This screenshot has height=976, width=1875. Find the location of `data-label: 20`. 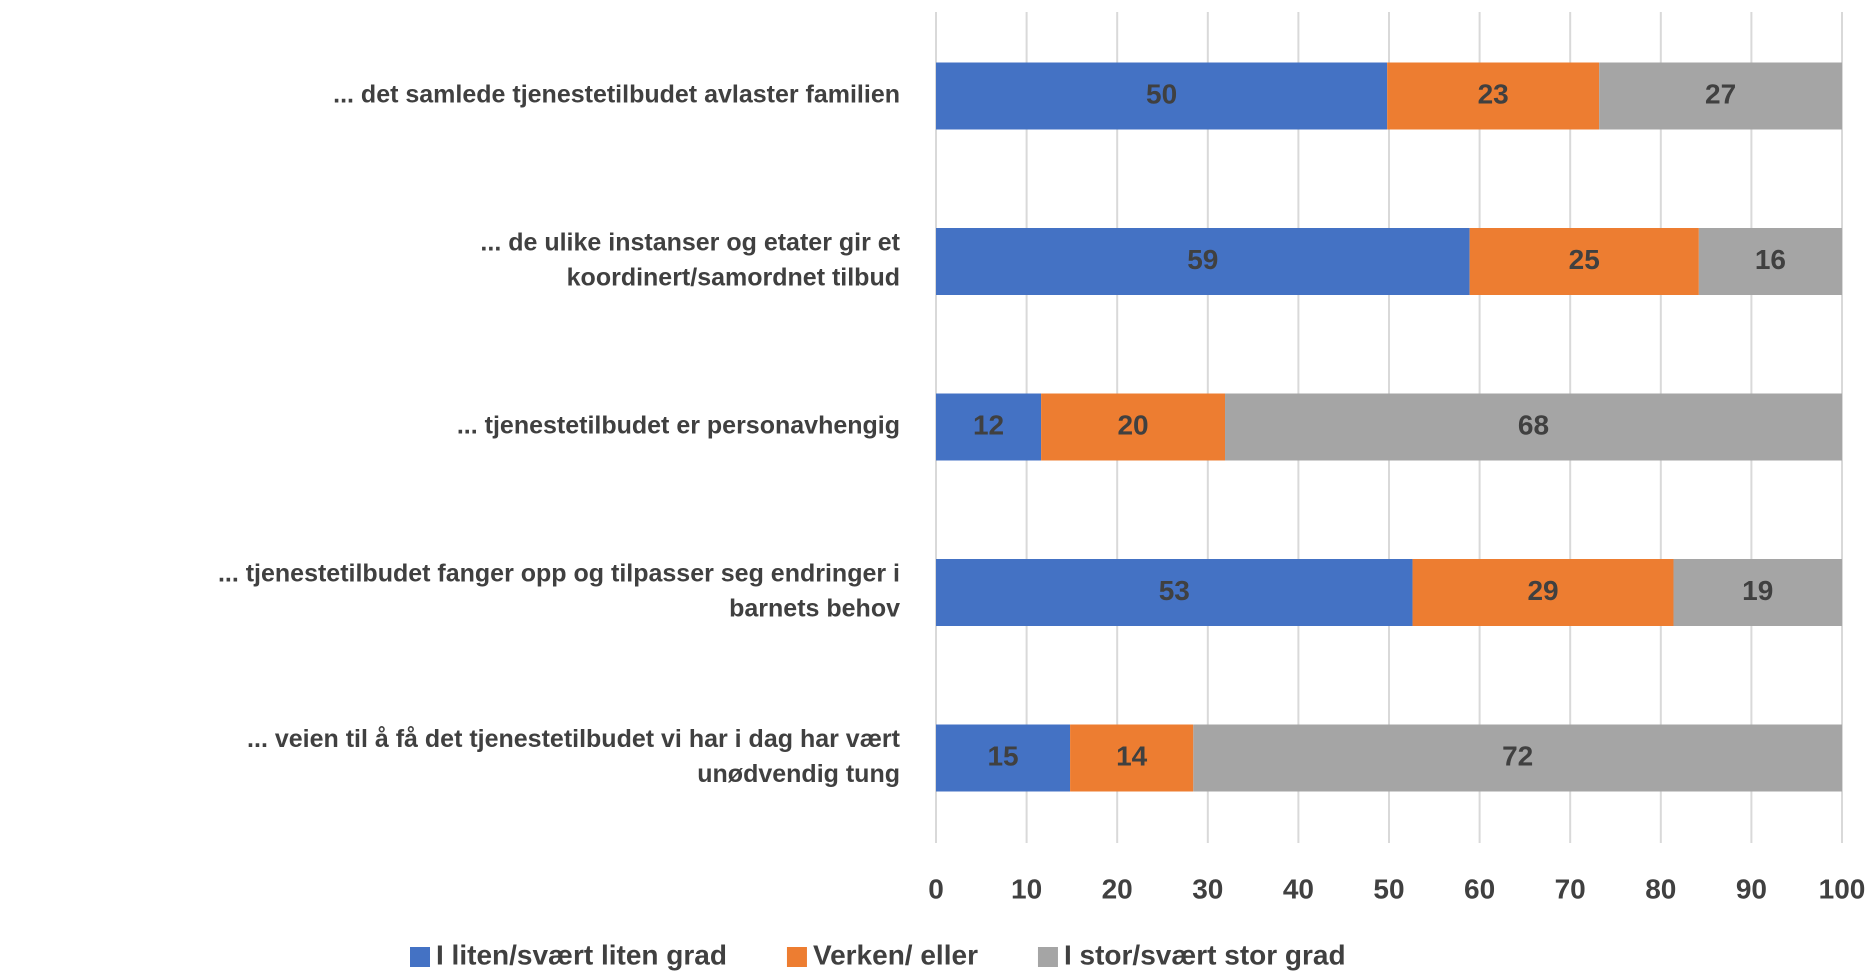

data-label: 20 is located at coordinates (1132, 424).